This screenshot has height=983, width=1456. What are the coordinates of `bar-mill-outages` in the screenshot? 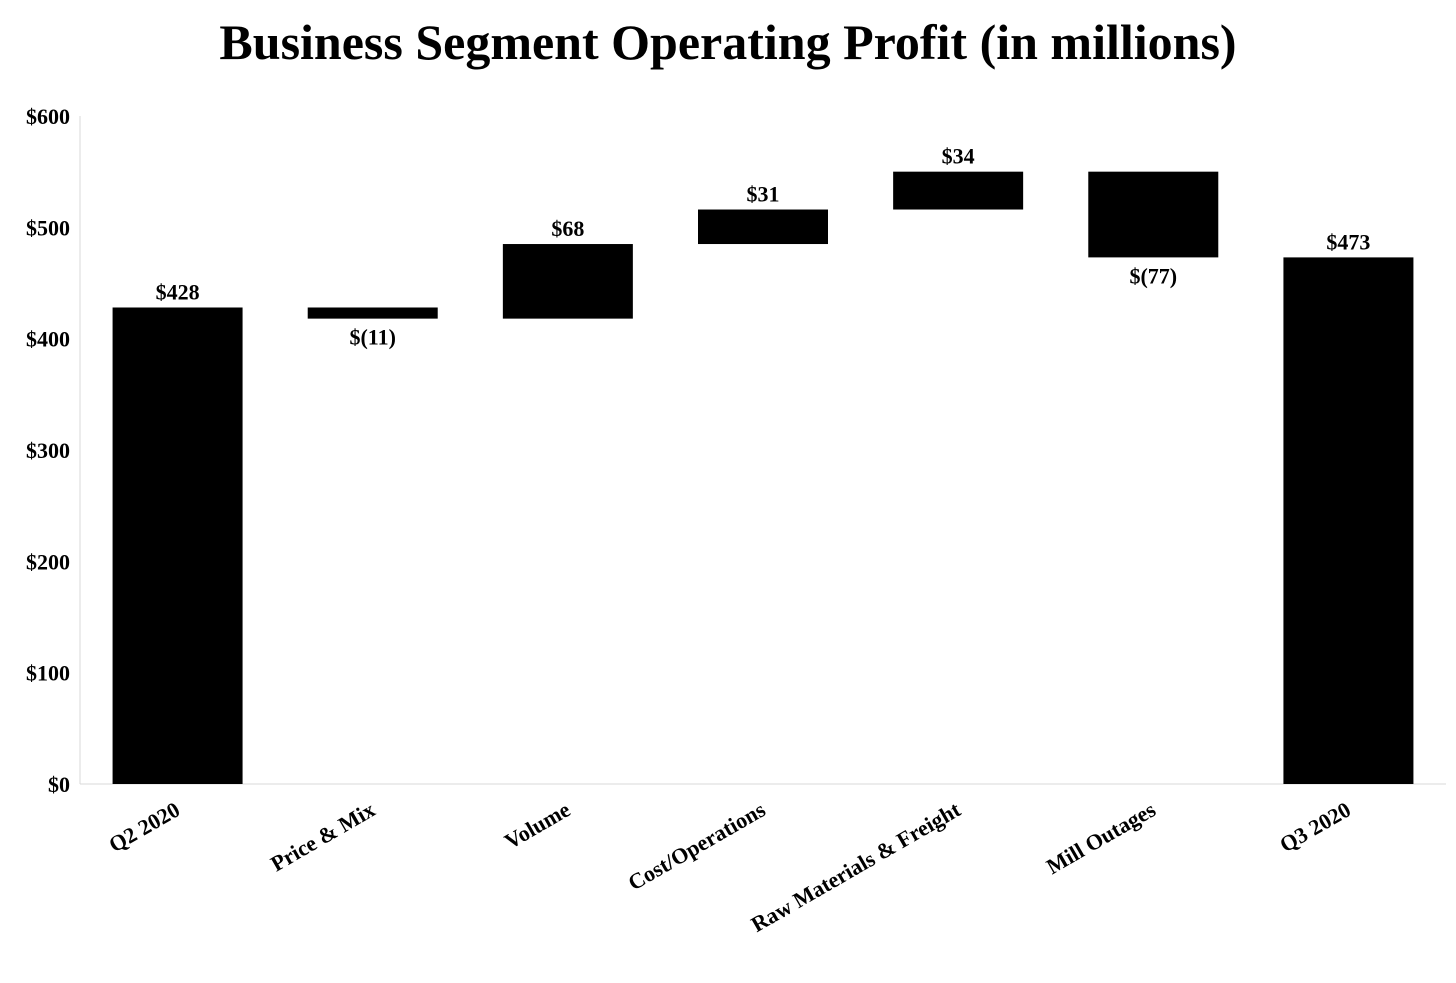 It's located at (1153, 214).